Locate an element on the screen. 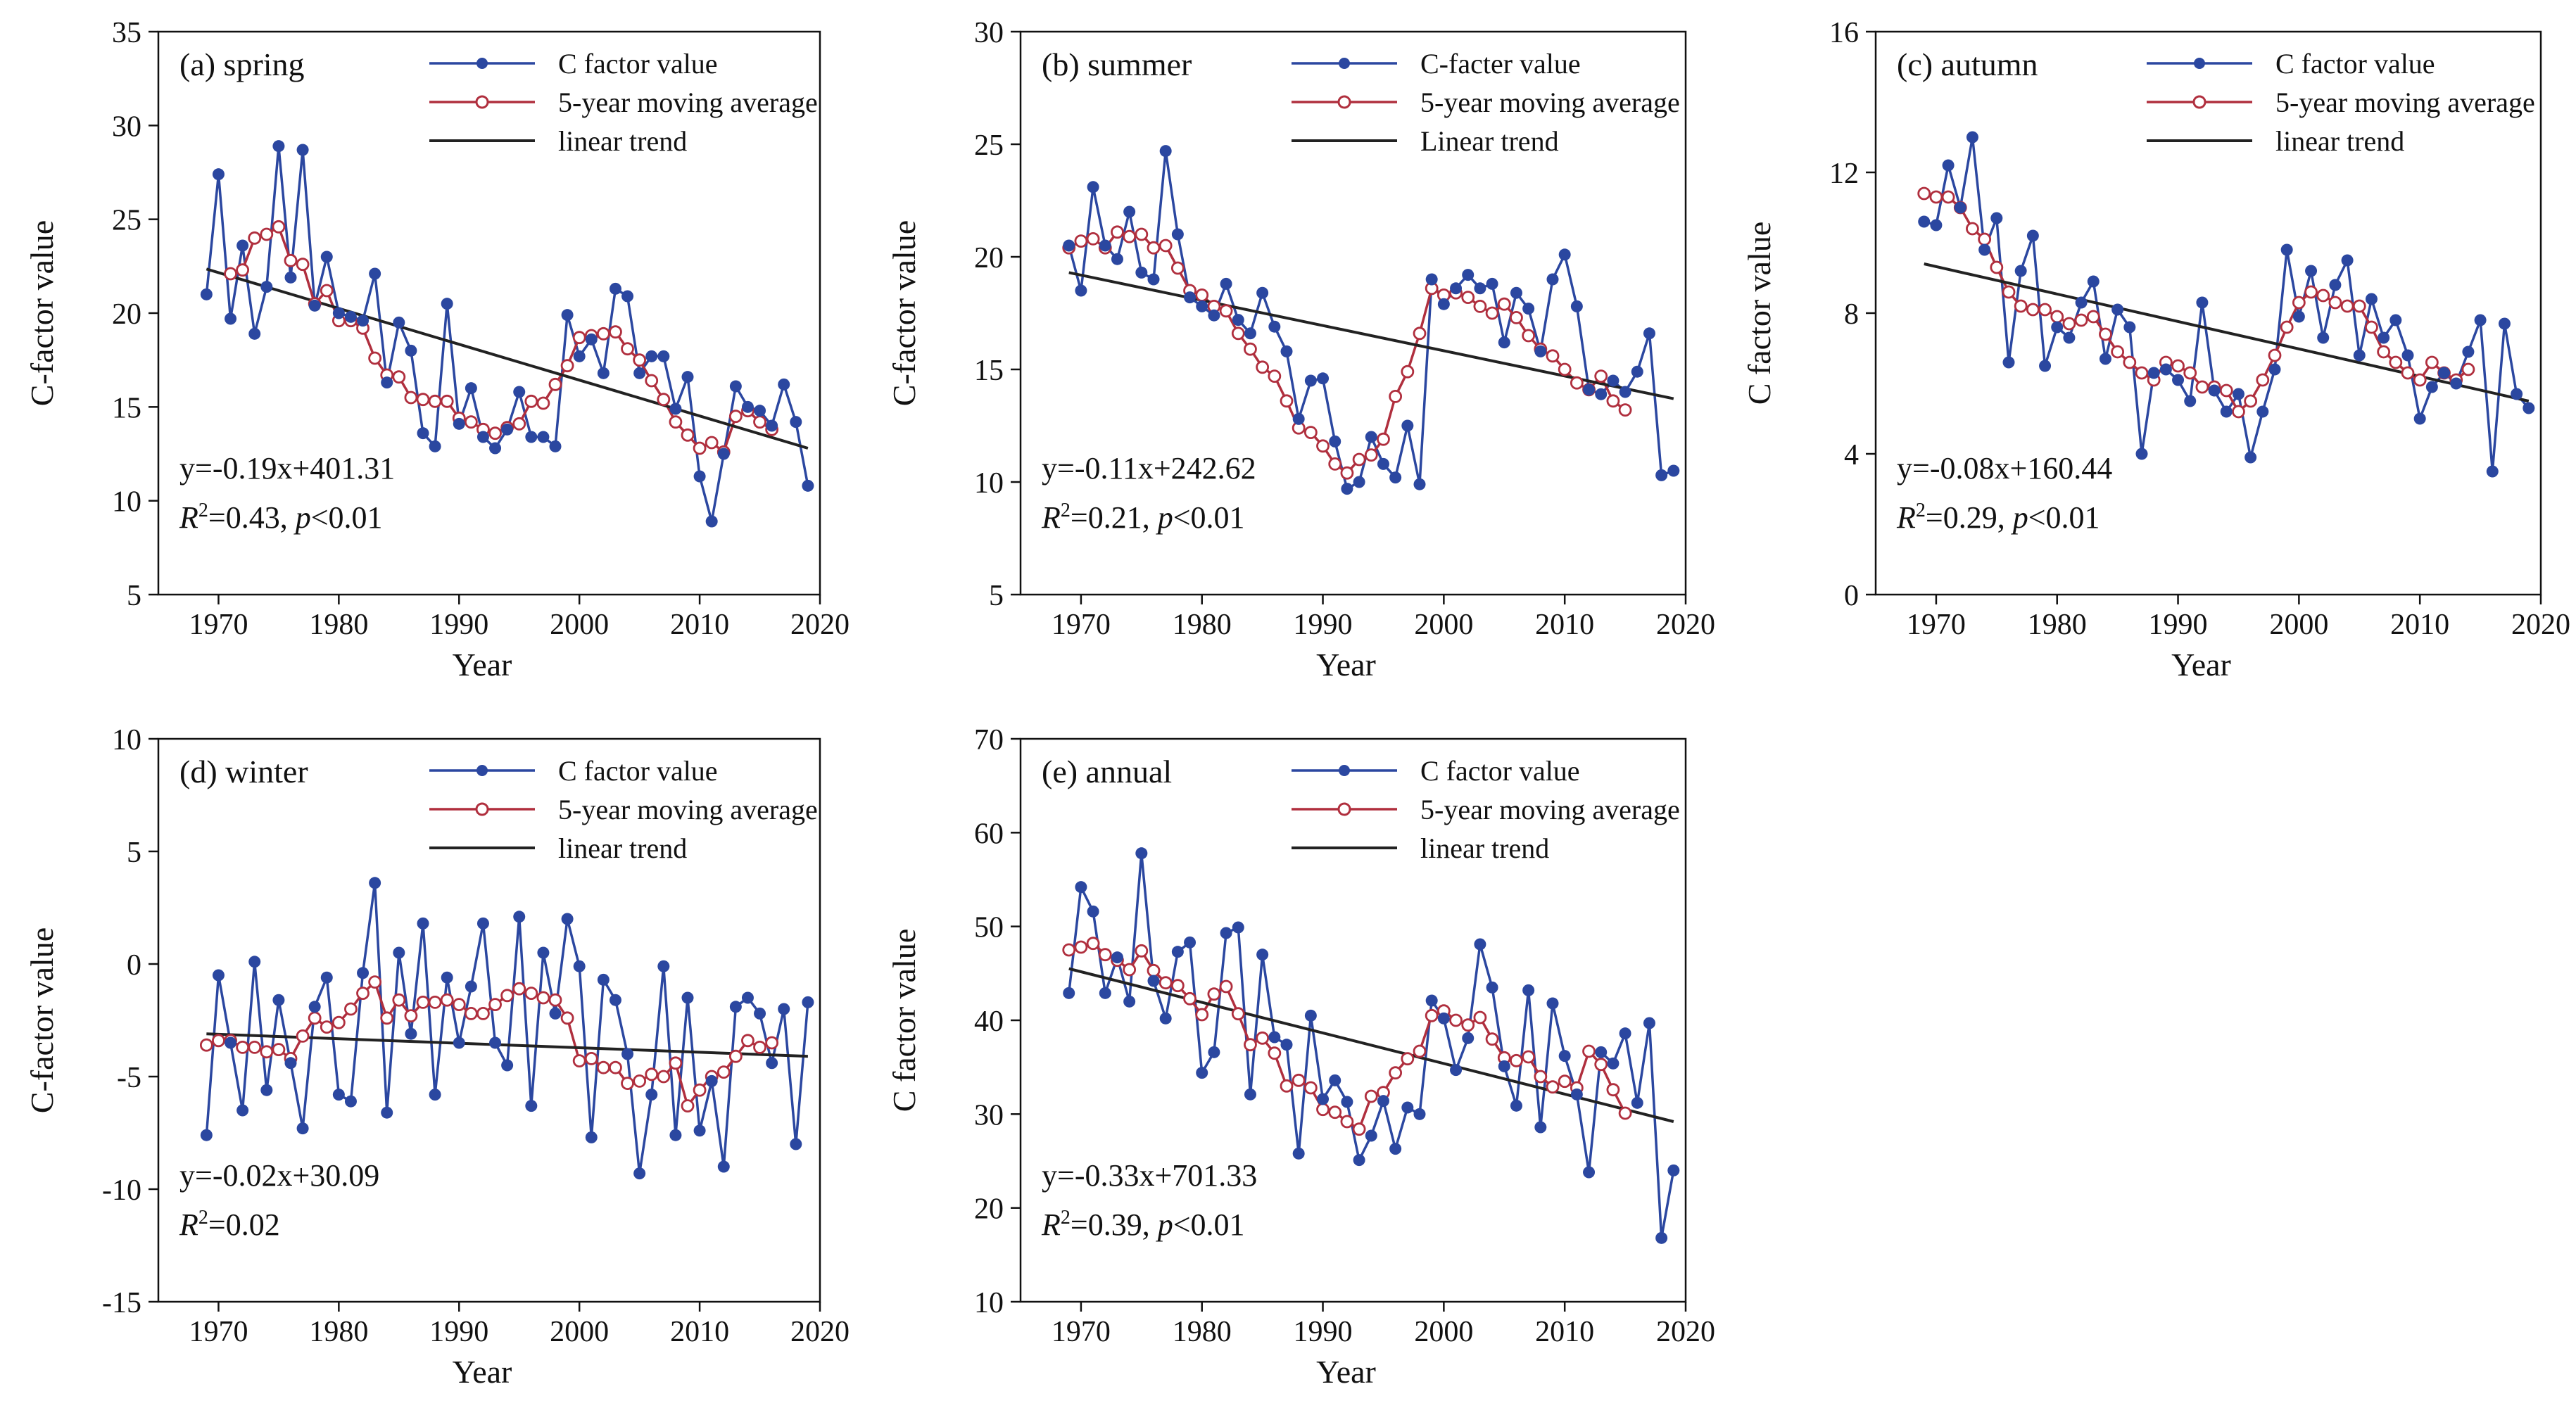 The image size is (2576, 1408). legend-label-raw: C-facter value is located at coordinates (1500, 64).